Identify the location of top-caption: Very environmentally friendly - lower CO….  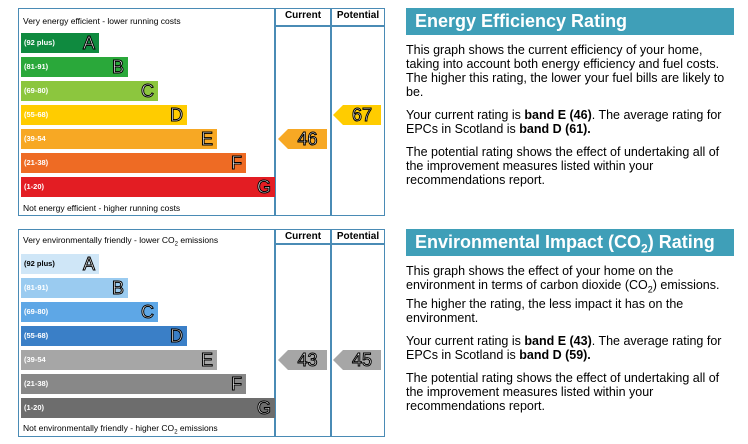
(121, 241).